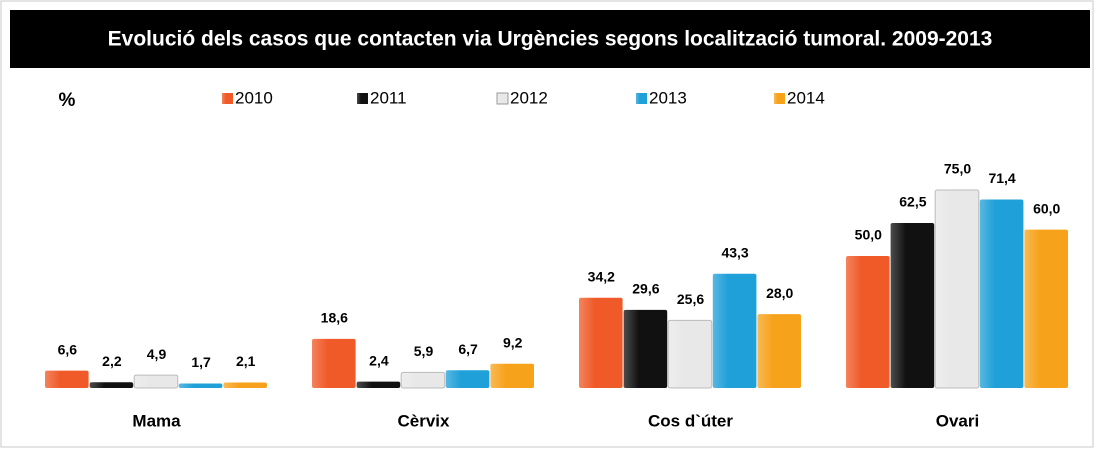 The height and width of the screenshot is (450, 1097). I want to click on data-label: 6,6, so click(68, 349).